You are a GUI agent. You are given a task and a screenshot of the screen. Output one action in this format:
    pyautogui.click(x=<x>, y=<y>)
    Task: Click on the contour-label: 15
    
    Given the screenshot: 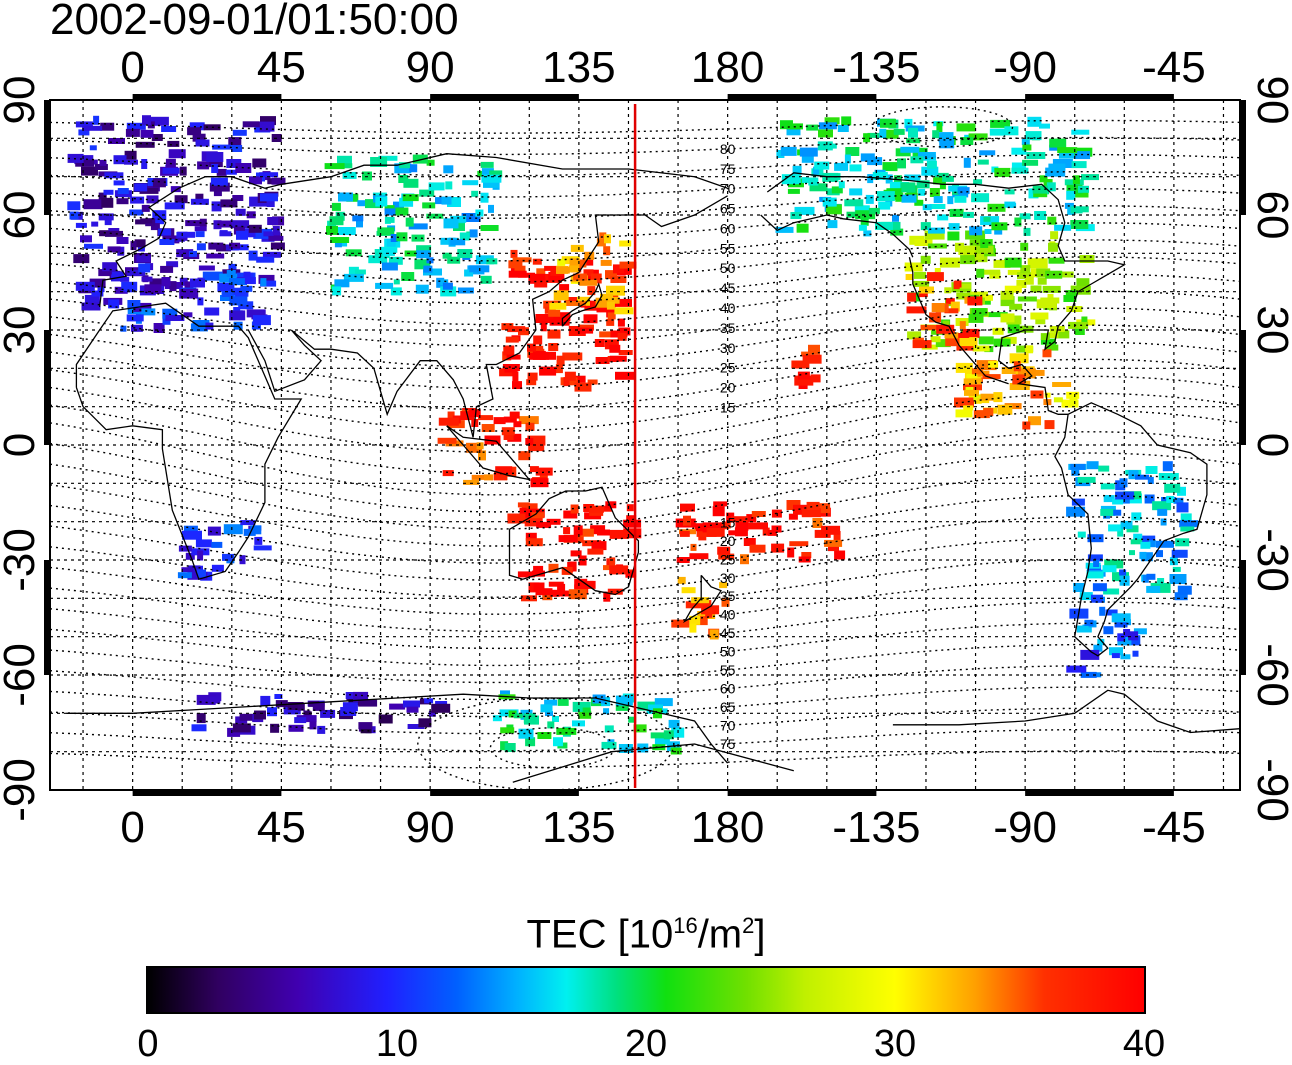 What is the action you would take?
    pyautogui.click(x=728, y=407)
    